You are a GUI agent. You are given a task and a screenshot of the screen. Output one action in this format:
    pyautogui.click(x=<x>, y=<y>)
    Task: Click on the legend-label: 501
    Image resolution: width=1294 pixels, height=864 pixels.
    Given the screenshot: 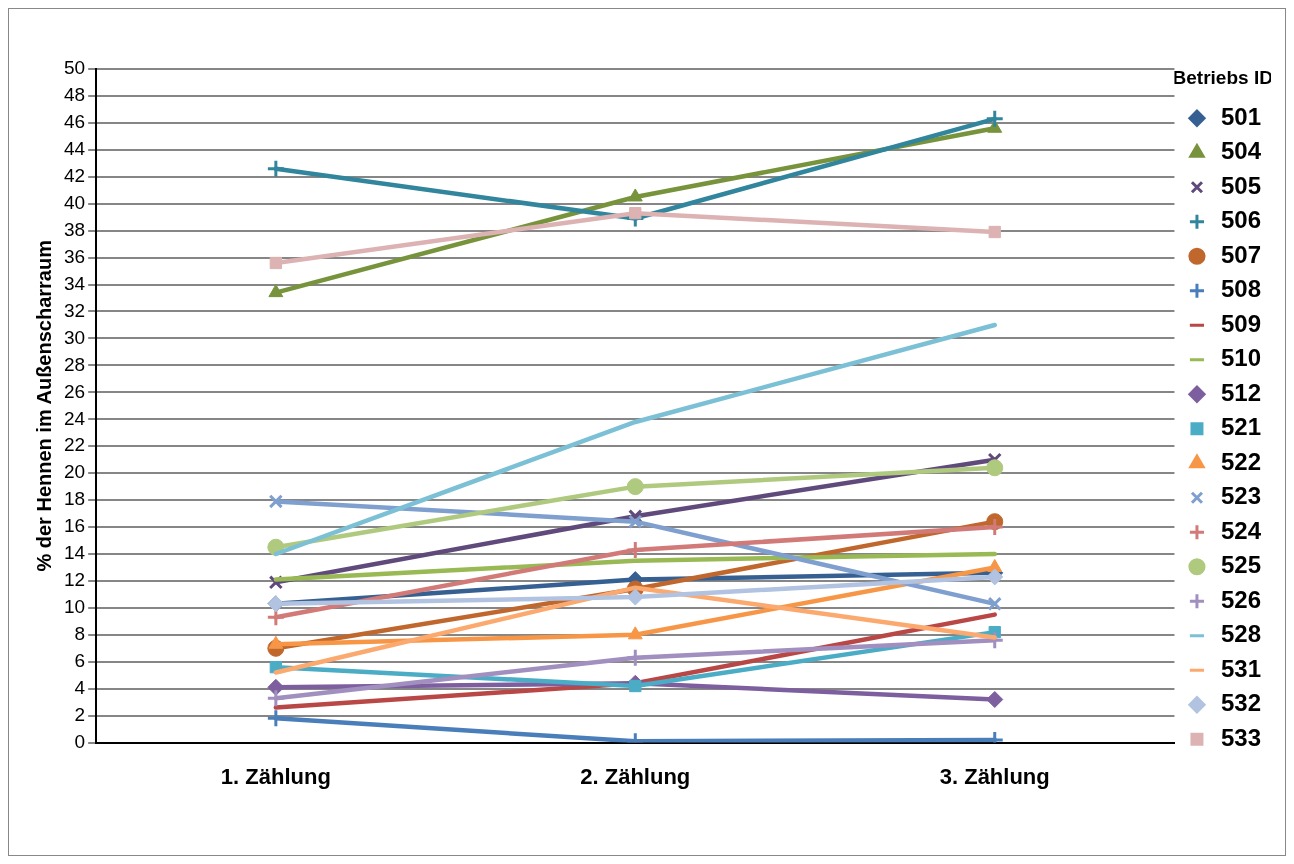 What is the action you would take?
    pyautogui.click(x=1240, y=116)
    